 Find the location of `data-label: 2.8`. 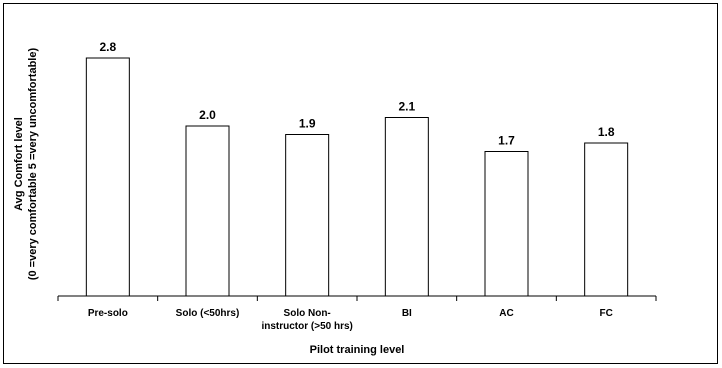

data-label: 2.8 is located at coordinates (107, 47).